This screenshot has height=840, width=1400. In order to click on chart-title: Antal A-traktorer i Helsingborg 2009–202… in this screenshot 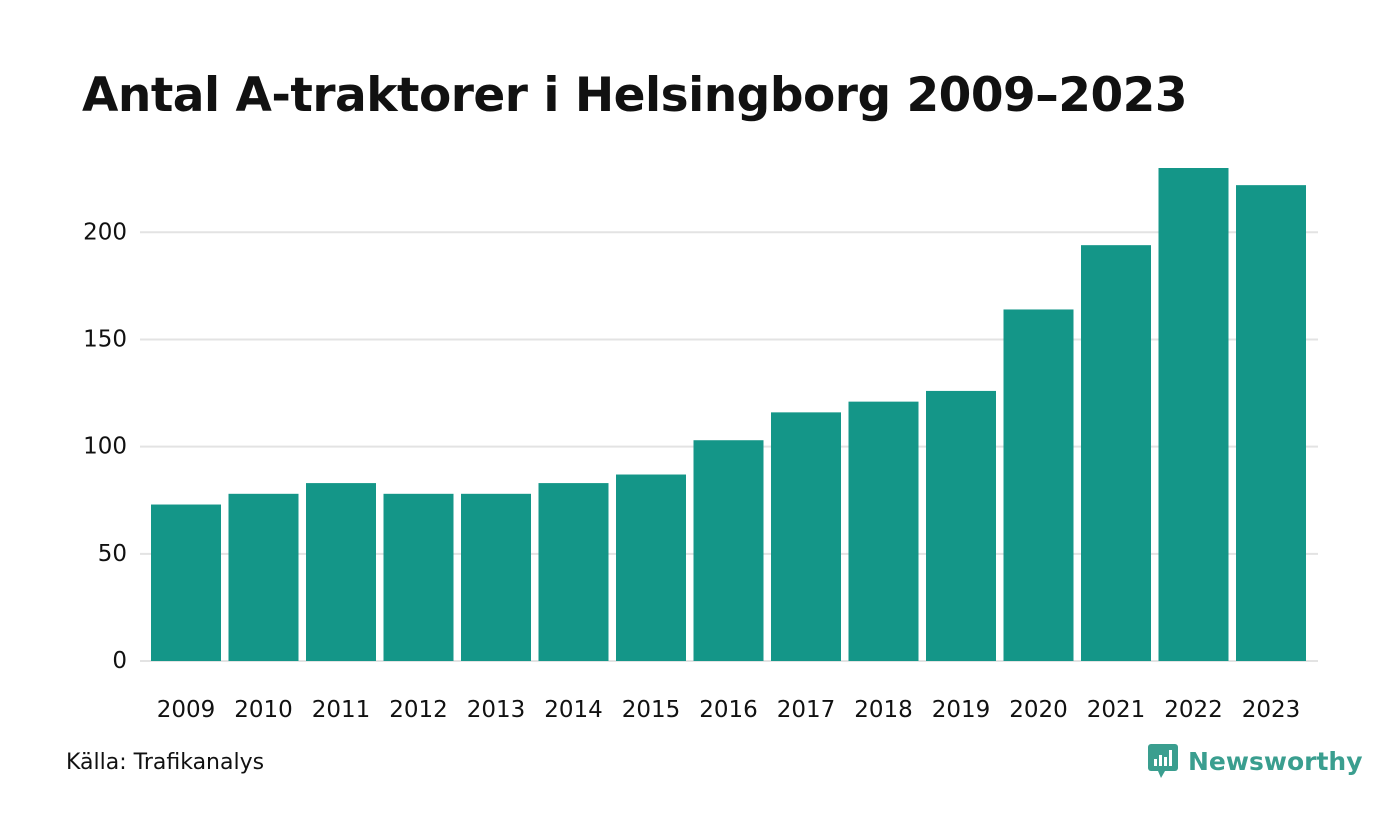, I will do `click(635, 95)`.